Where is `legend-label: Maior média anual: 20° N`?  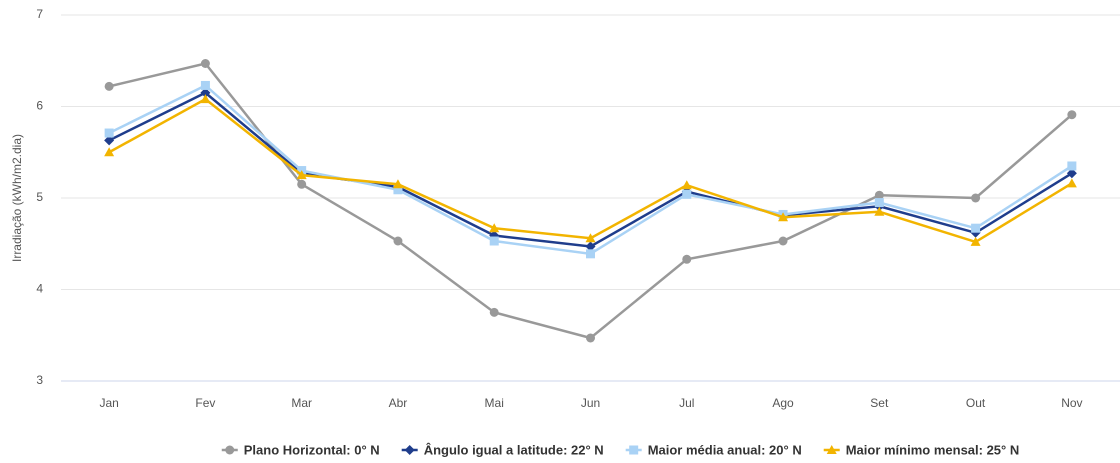
legend-label: Maior média anual: 20° N is located at coordinates (725, 449).